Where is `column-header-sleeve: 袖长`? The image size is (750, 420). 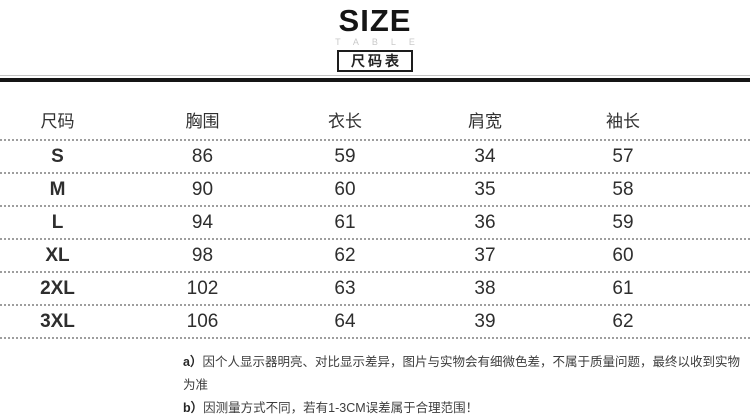
column-header-sleeve: 袖长 is located at coordinates (623, 121).